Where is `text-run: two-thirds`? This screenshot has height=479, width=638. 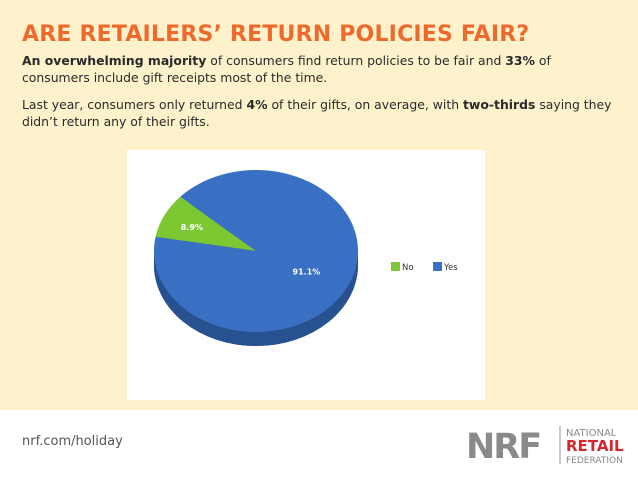
text-run: two-thirds is located at coordinates (499, 104).